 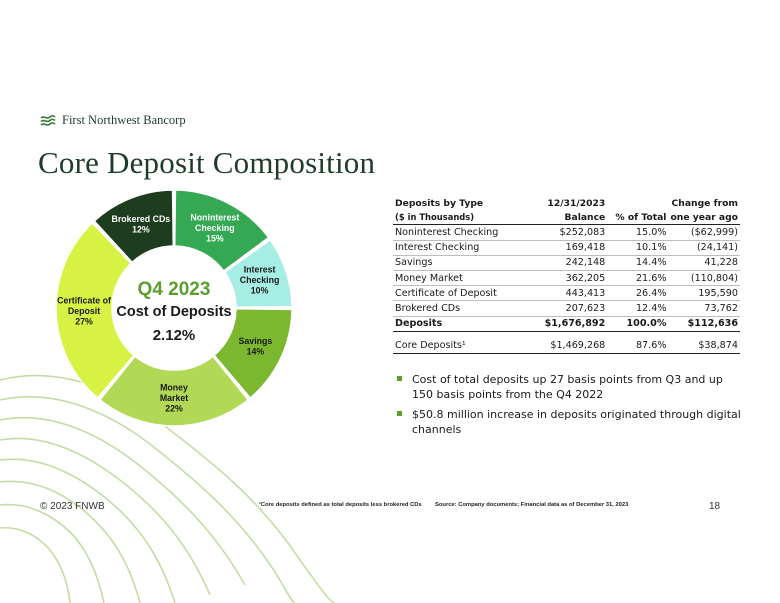 What do you see at coordinates (174, 289) in the screenshot?
I see `center-period: Q4 2023` at bounding box center [174, 289].